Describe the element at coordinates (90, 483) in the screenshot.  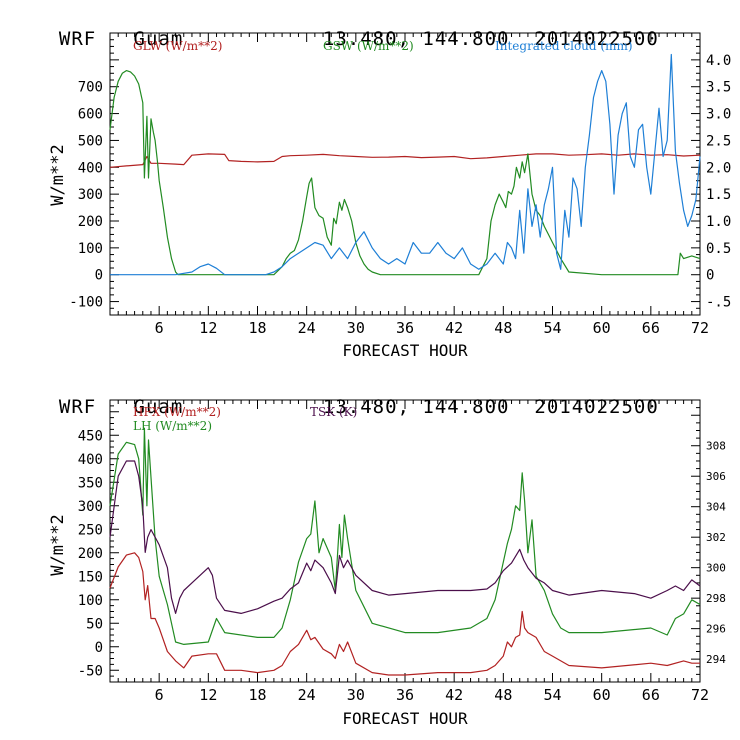
I see `y-tick-label-left: 350` at that location.